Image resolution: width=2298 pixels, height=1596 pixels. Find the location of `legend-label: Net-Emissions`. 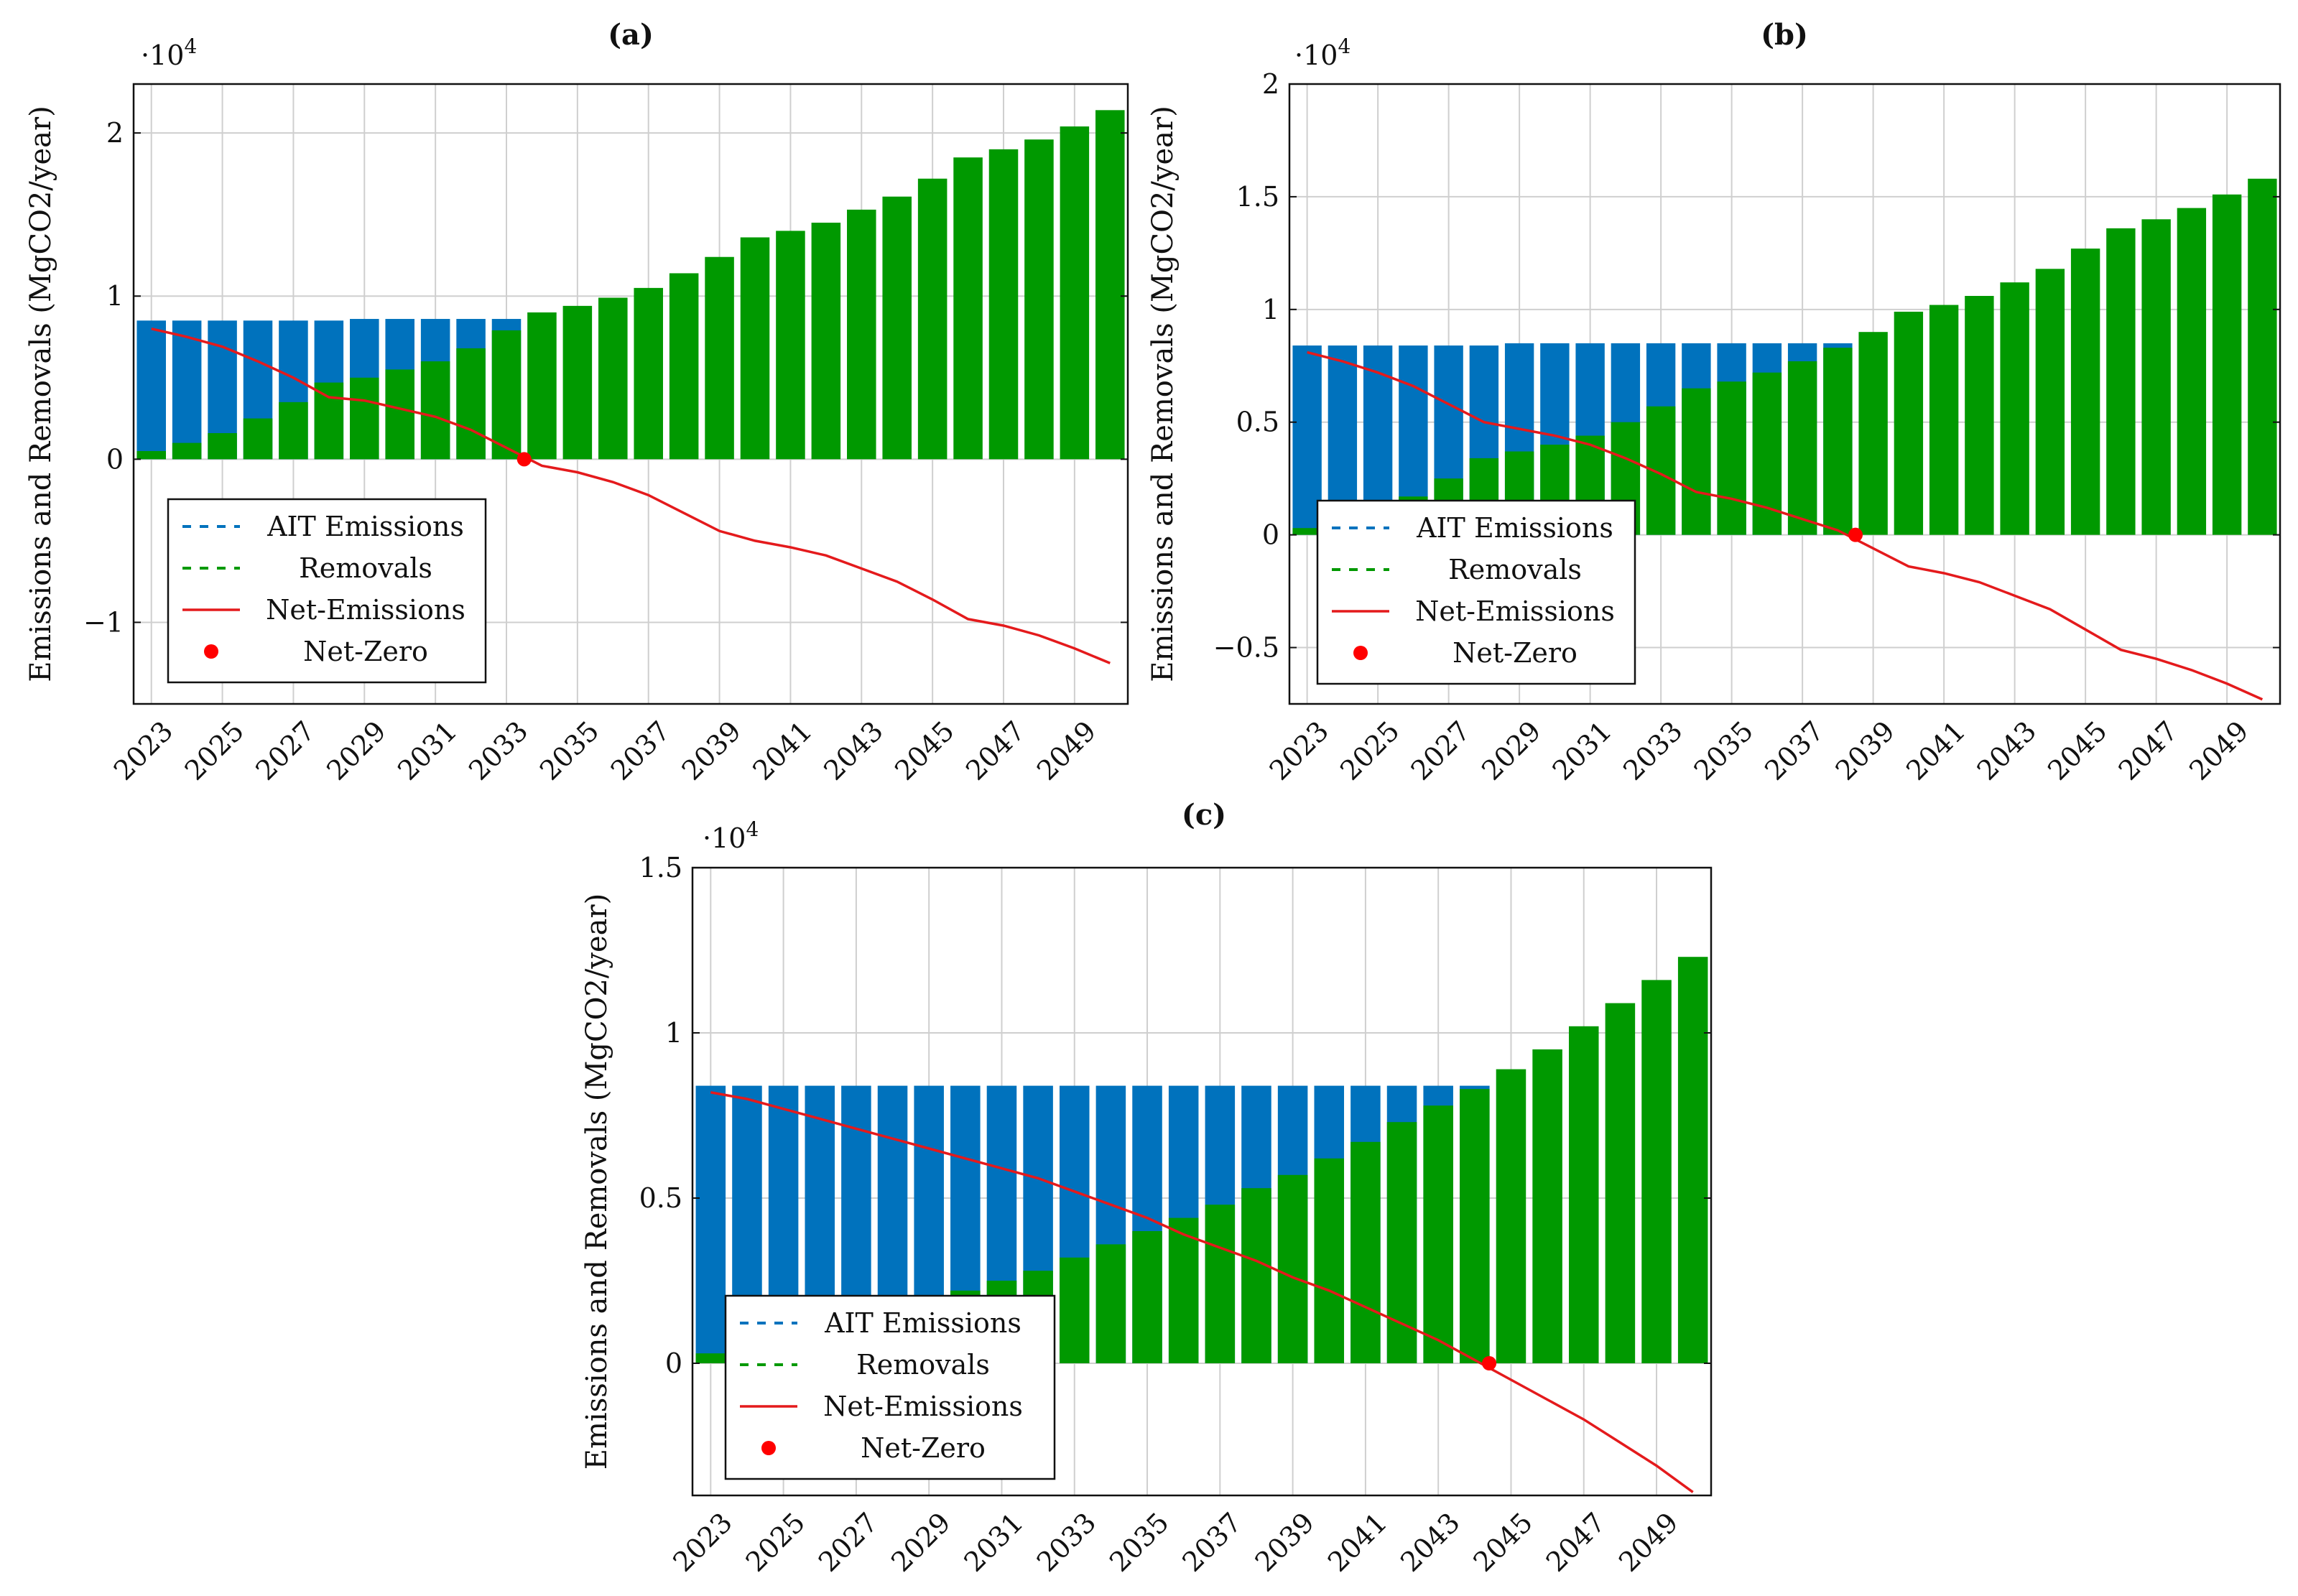

legend-label: Net-Emissions is located at coordinates (365, 610).